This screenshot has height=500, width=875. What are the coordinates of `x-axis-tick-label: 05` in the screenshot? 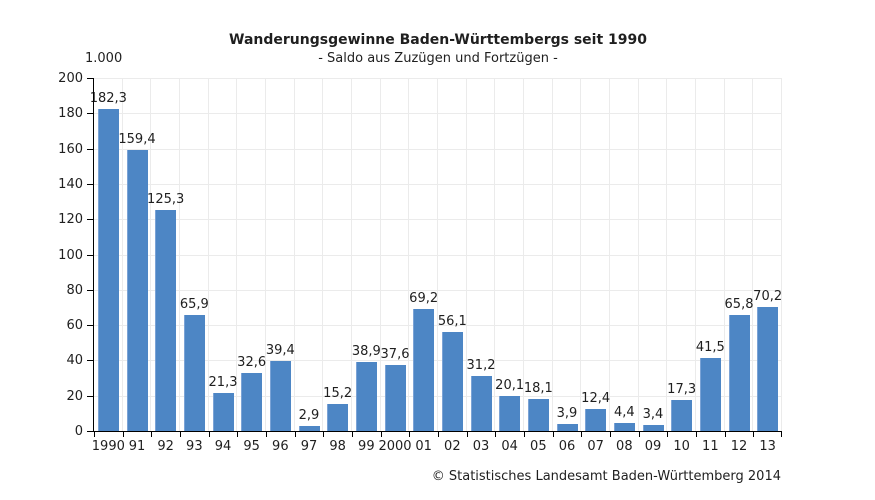 It's located at (538, 446).